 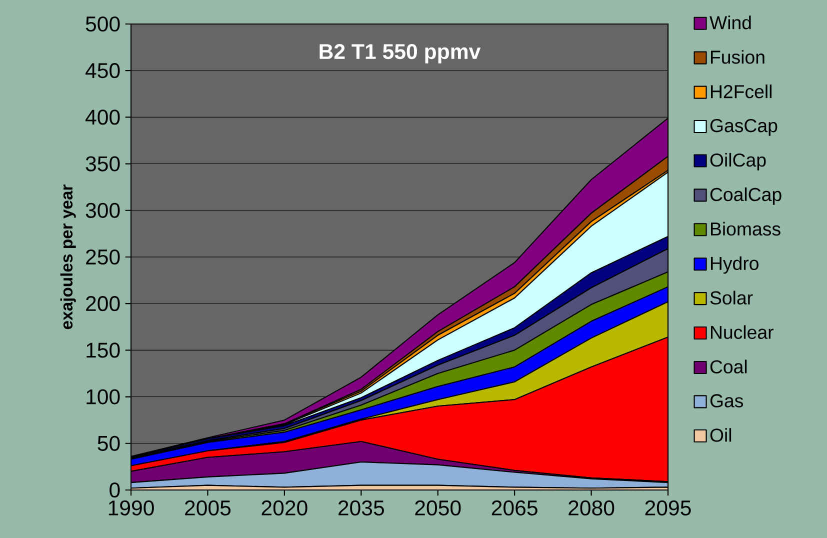 What do you see at coordinates (668, 508) in the screenshot?
I see `x-tick-label: 2095` at bounding box center [668, 508].